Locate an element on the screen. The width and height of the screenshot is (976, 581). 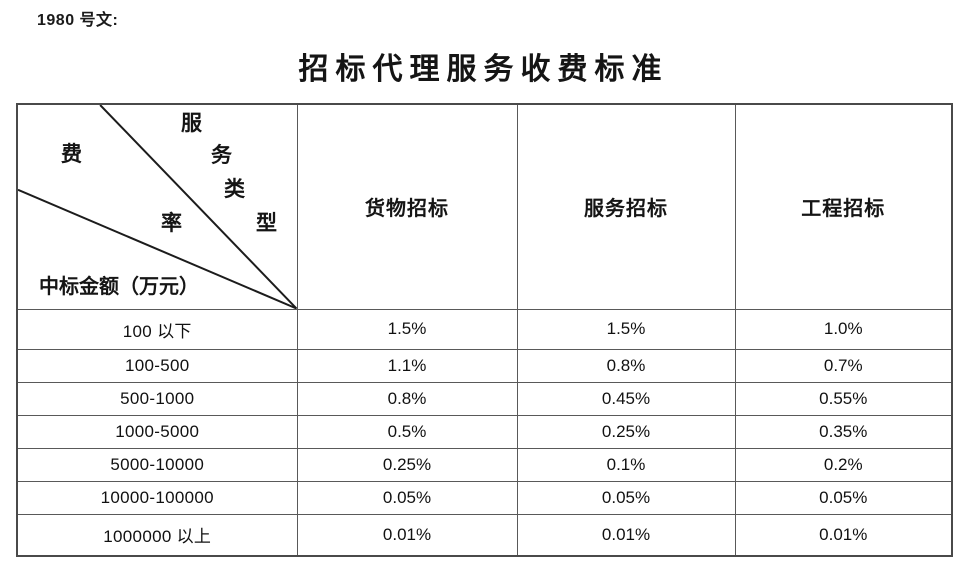
value-cell: 0.45% is located at coordinates (626, 399).